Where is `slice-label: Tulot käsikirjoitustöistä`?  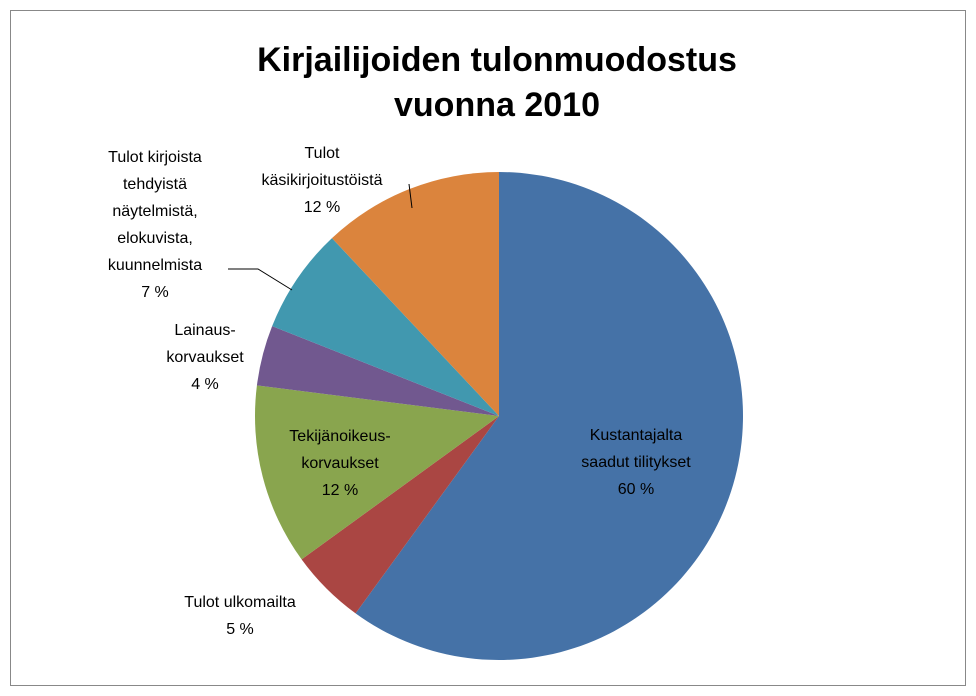 slice-label: Tulot käsikirjoitustöistä is located at coordinates (322, 167).